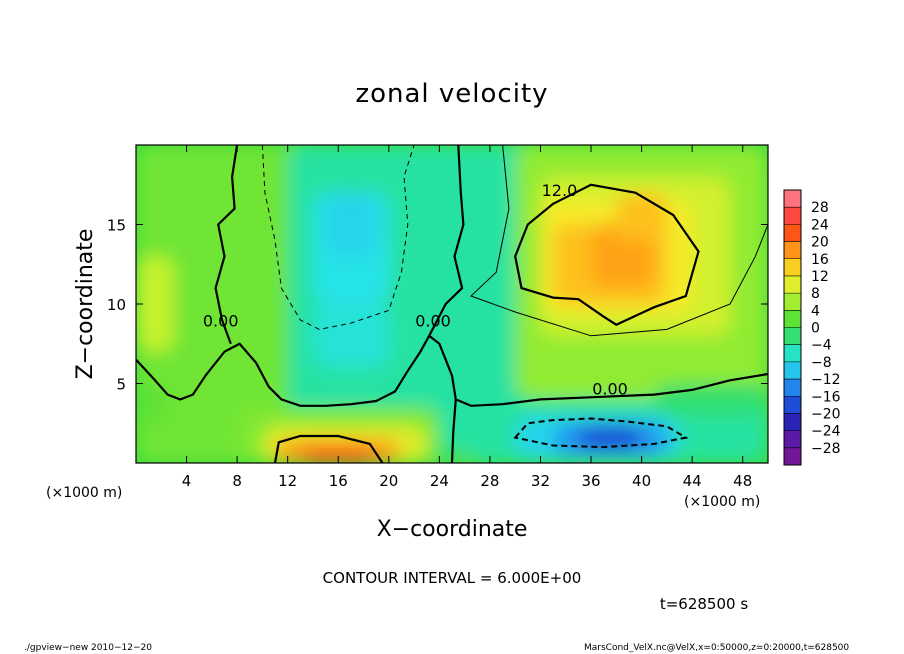  What do you see at coordinates (121, 385) in the screenshot?
I see `y-tick-label: 5` at bounding box center [121, 385].